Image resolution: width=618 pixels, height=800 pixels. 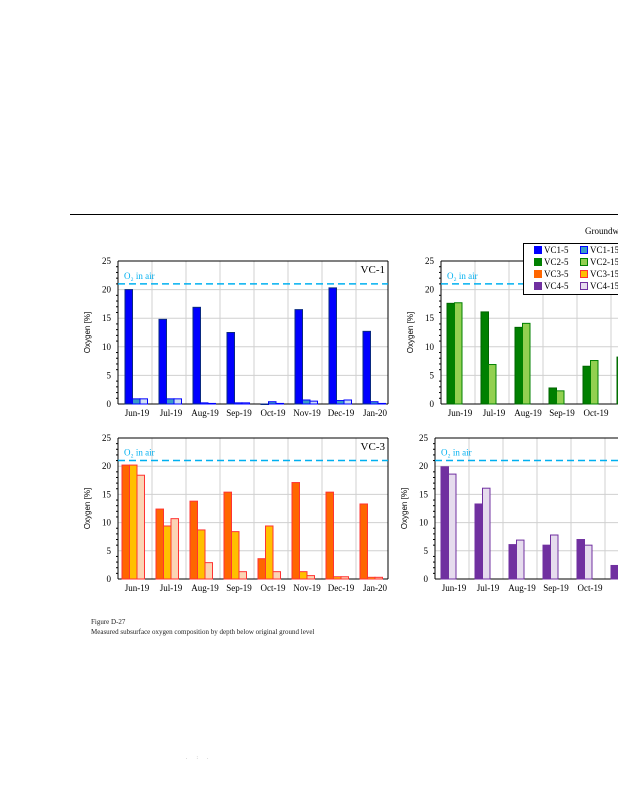 I want to click on chart-title: VC-1, so click(x=373, y=270).